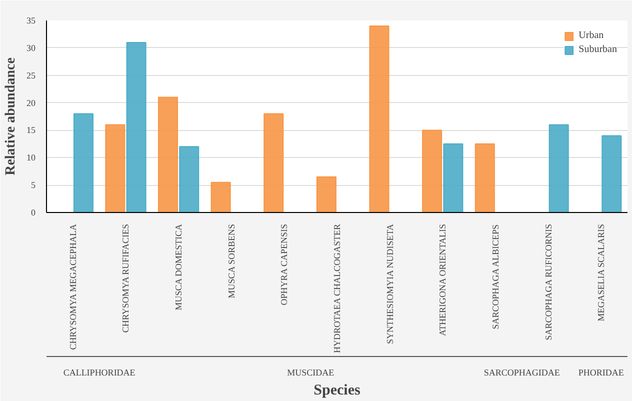 The image size is (632, 401). I want to click on text: CALLIPHORIDAE, so click(99, 373).